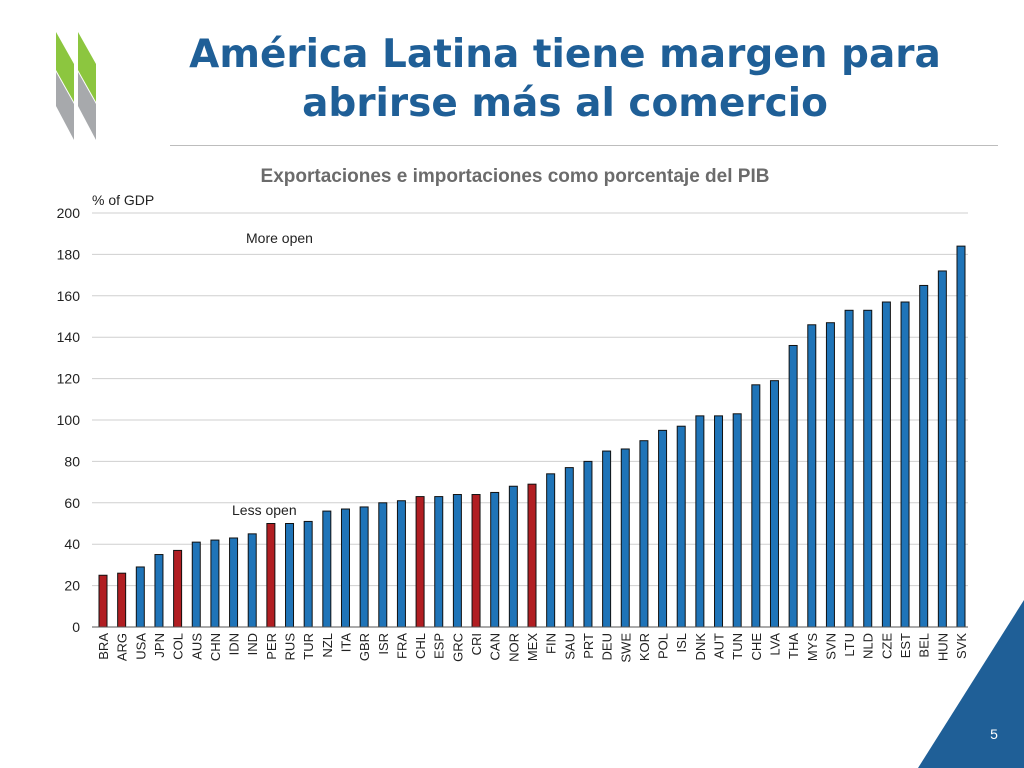 The image size is (1024, 768). I want to click on bar-sau, so click(569, 547).